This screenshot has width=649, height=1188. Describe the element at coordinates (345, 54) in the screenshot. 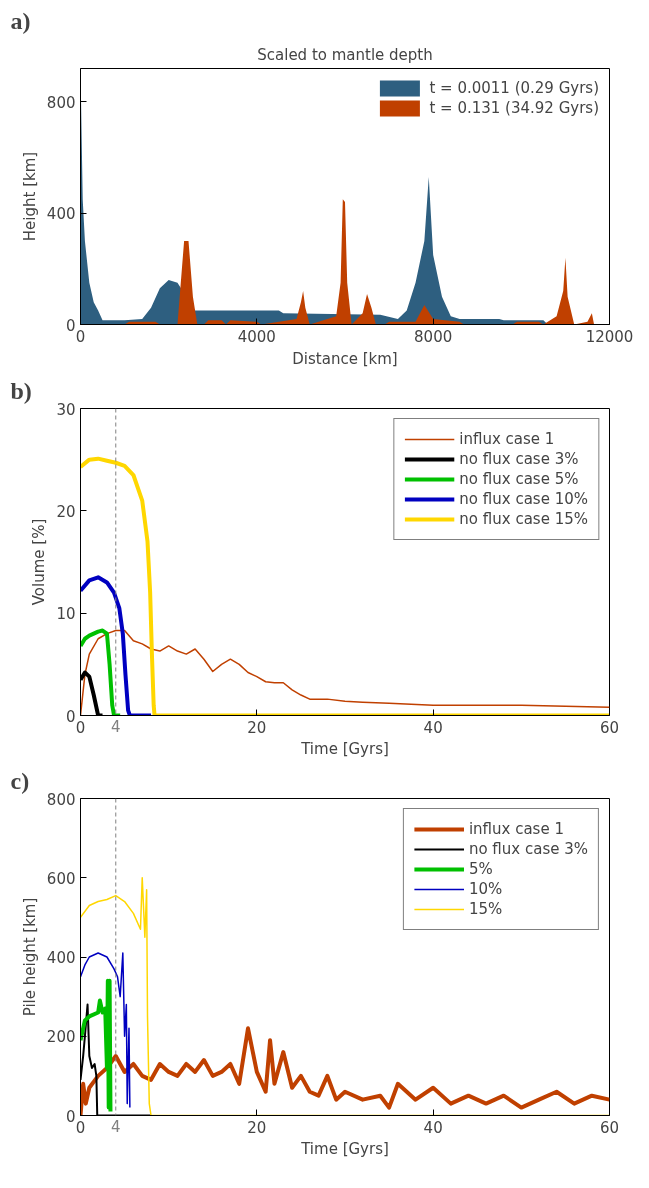

I see `chart-title: Scaled to mantle depth` at that location.